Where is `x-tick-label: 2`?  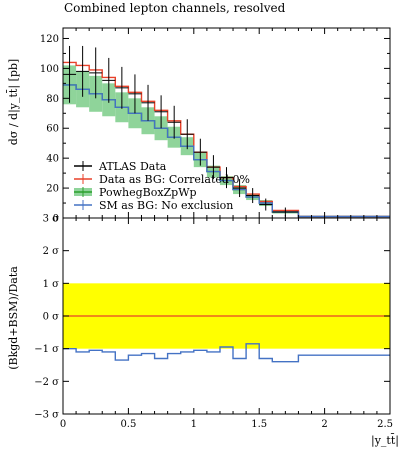
x-tick-label: 2 is located at coordinates (324, 424).